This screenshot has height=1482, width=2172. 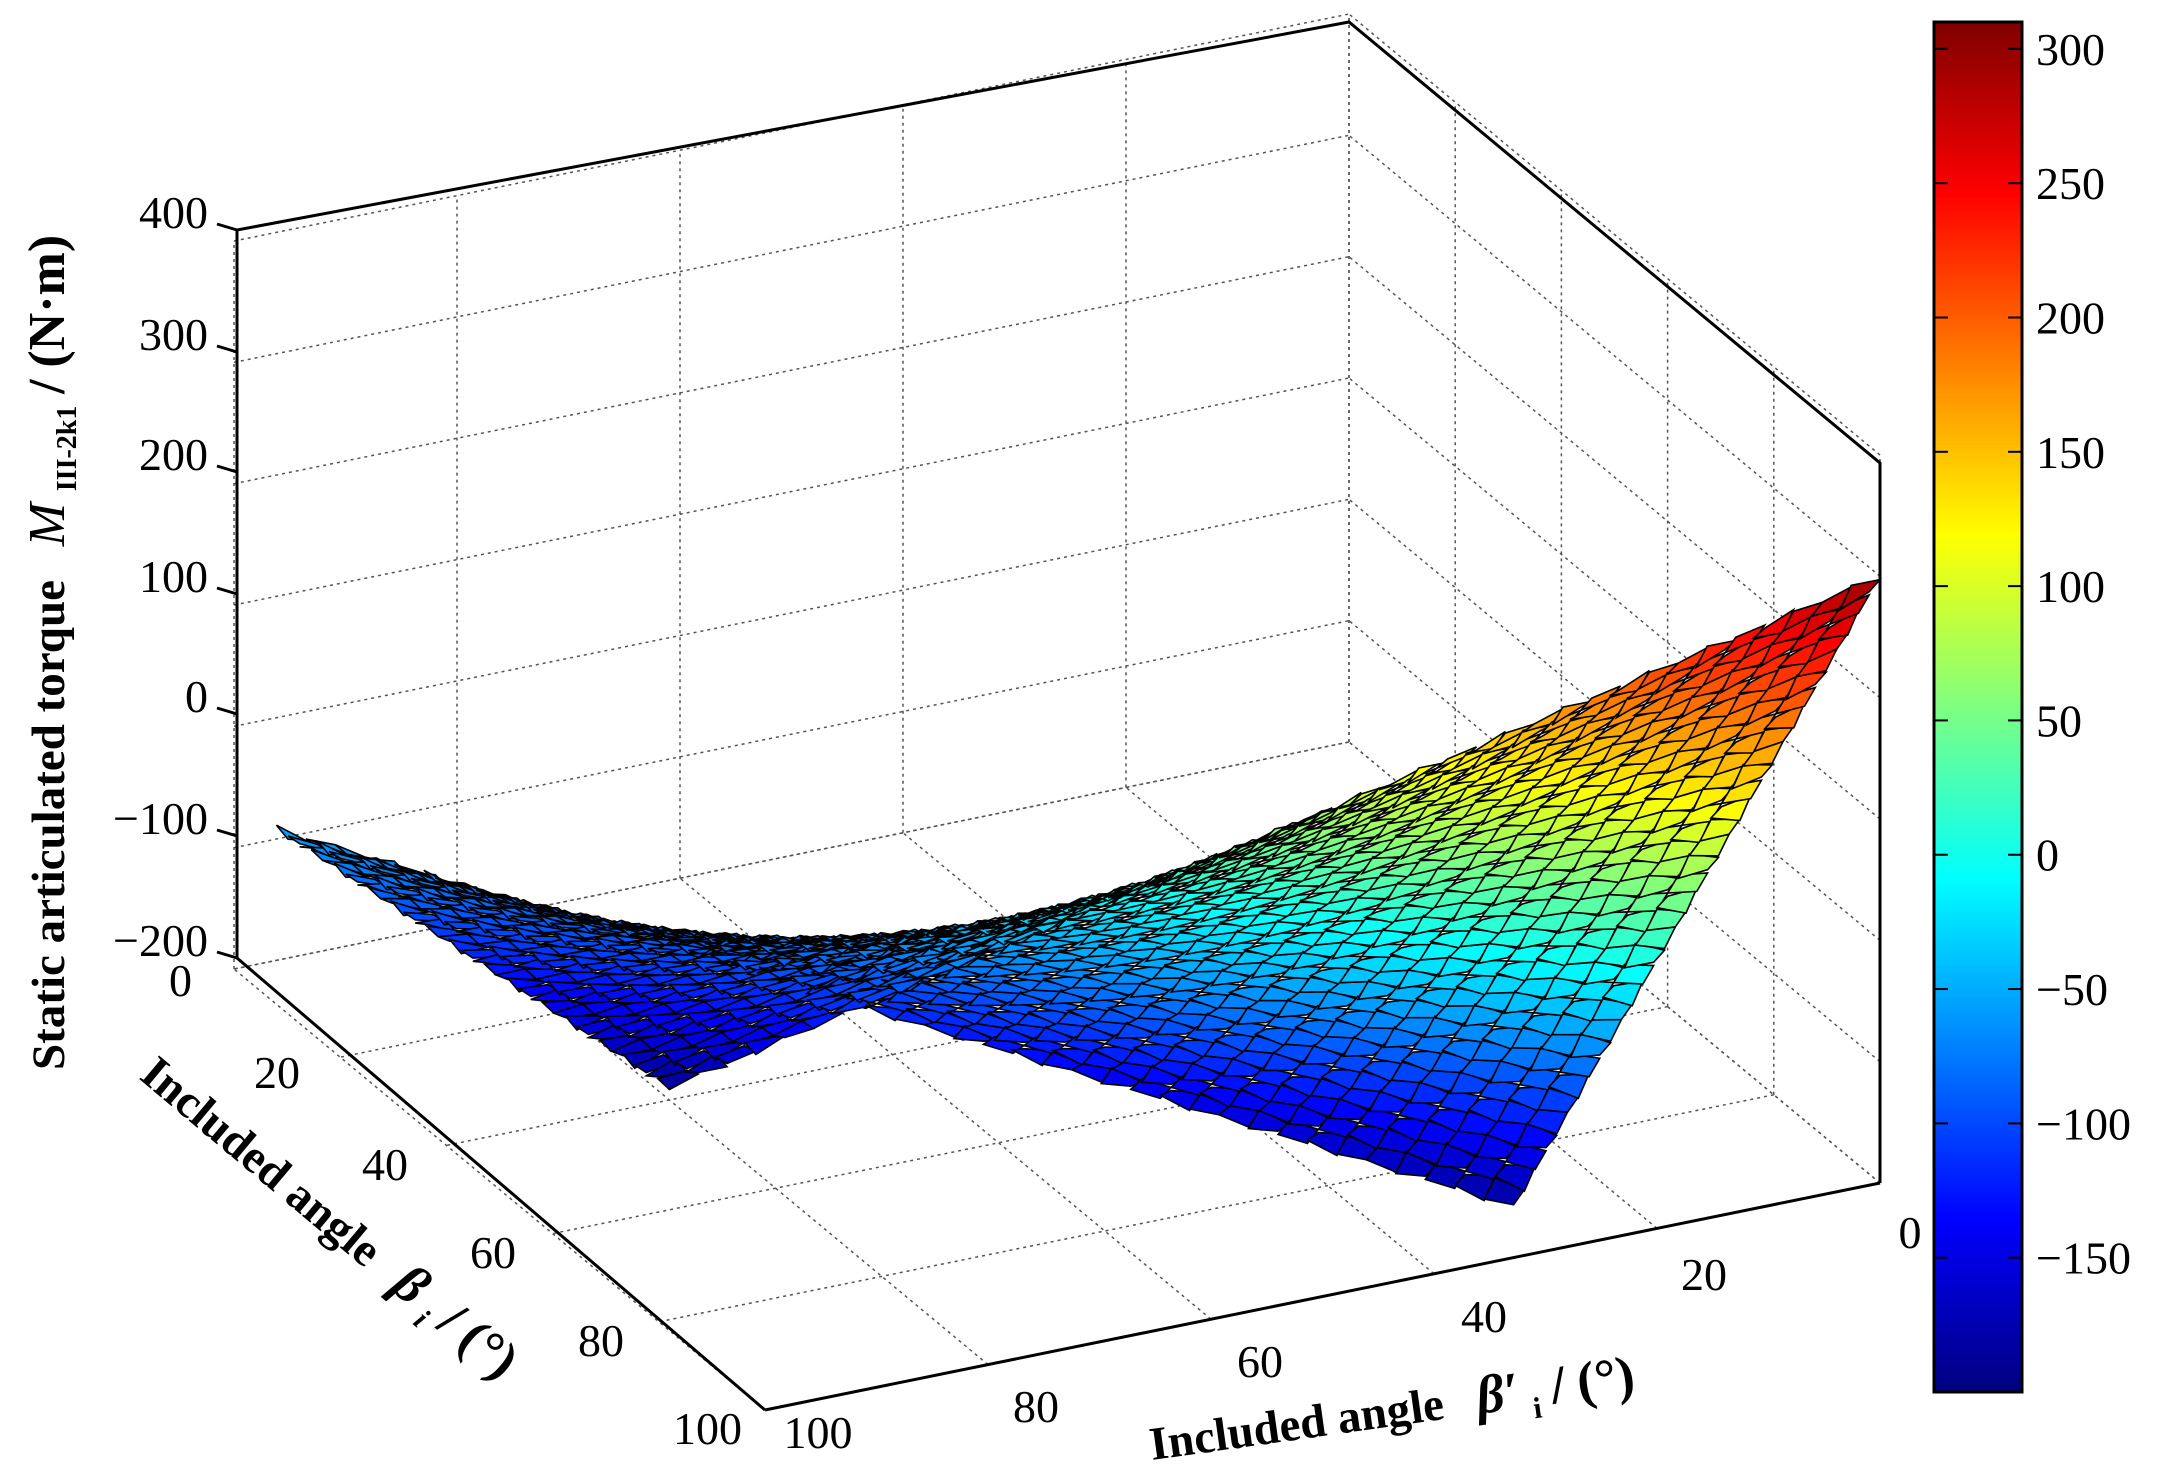 I want to click on y-tick-label: 40, so click(x=1484, y=1316).